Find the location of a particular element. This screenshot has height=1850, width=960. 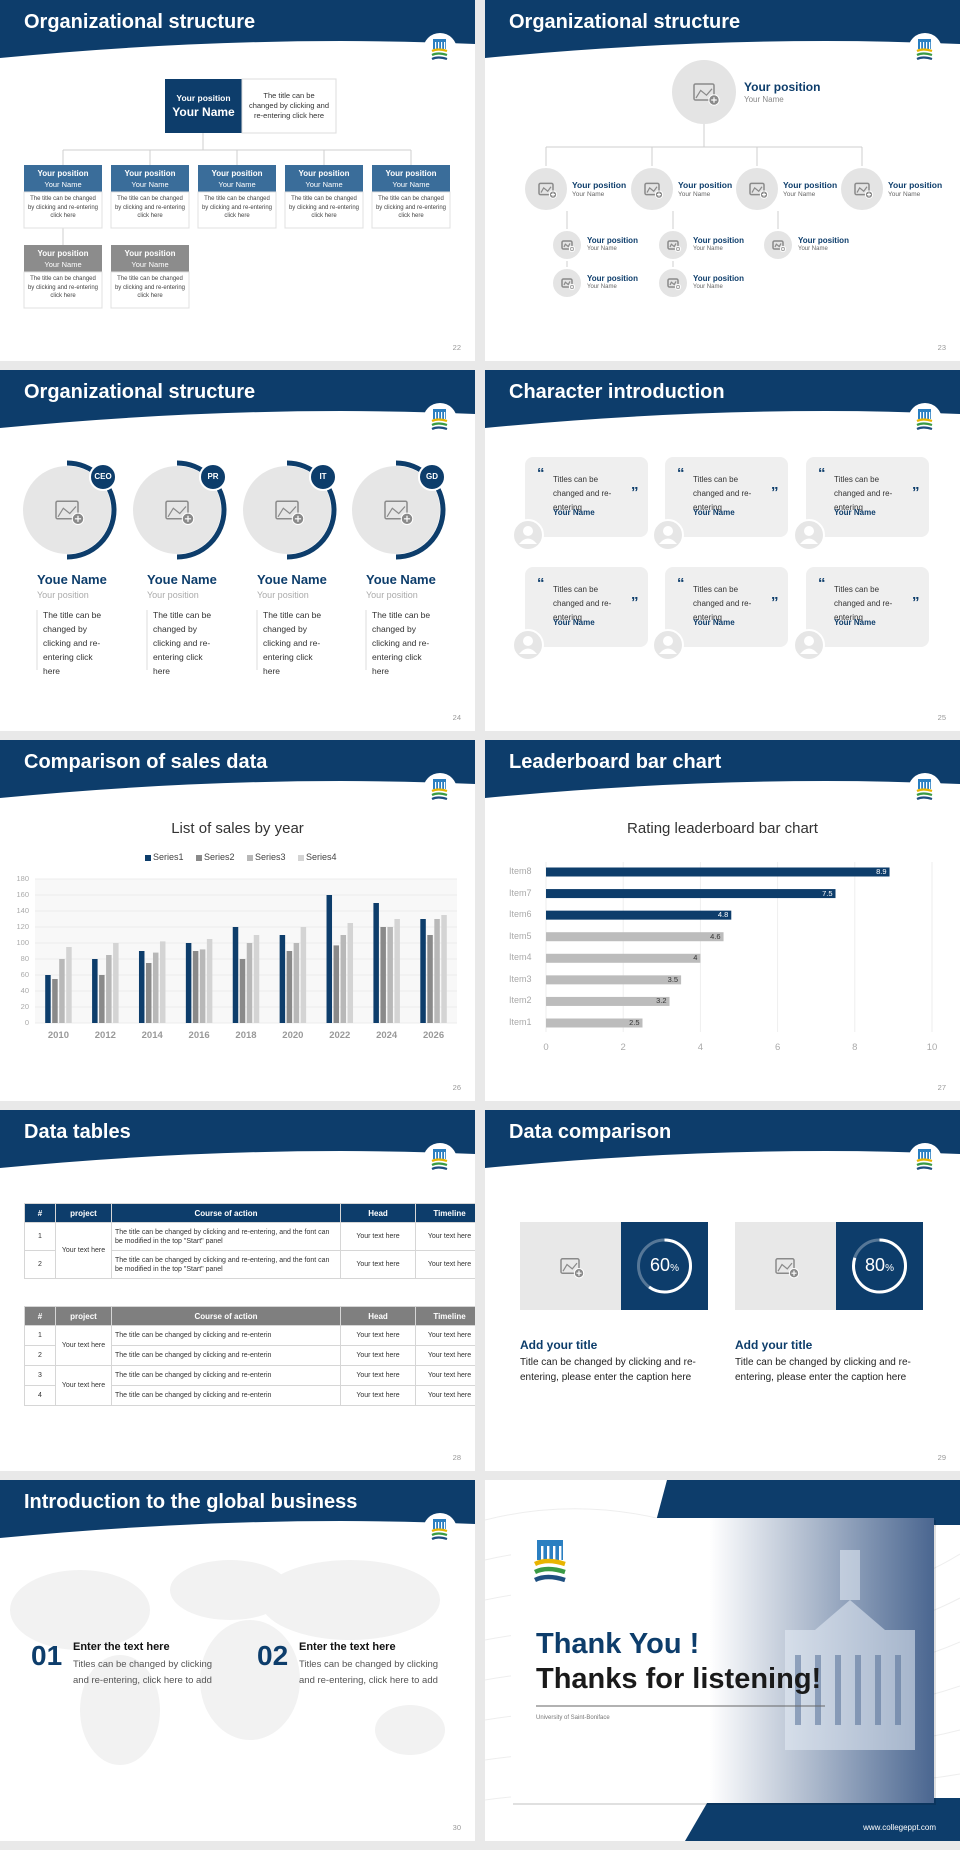

slide-title: Introduction to the global business is located at coordinates (191, 1502).